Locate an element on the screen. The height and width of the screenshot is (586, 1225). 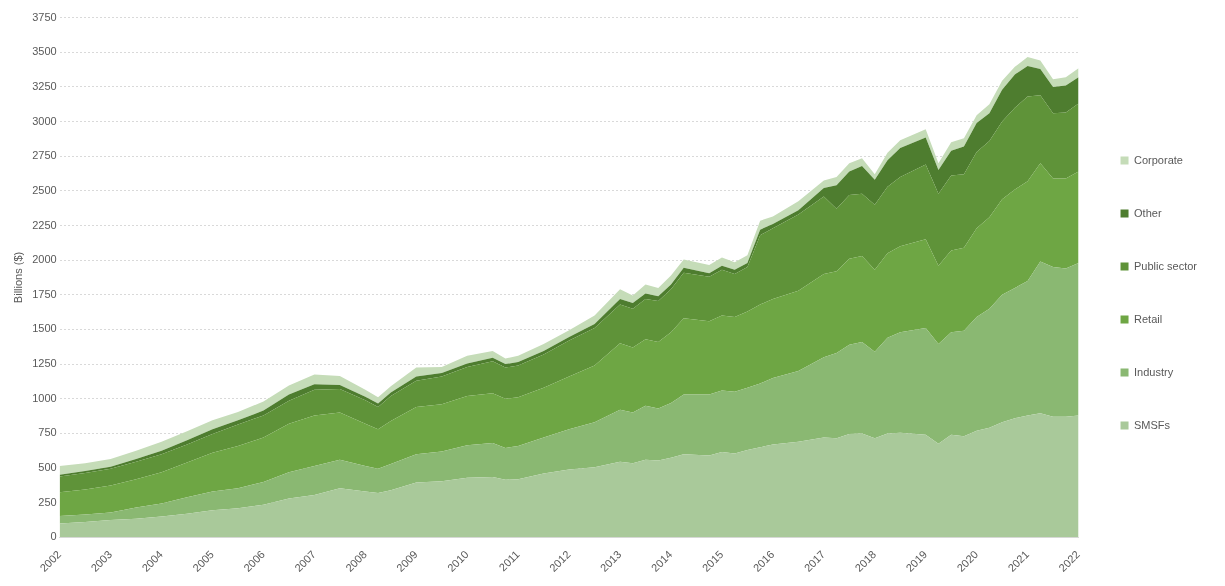
legend-label: SMSFs is located at coordinates (1152, 424).